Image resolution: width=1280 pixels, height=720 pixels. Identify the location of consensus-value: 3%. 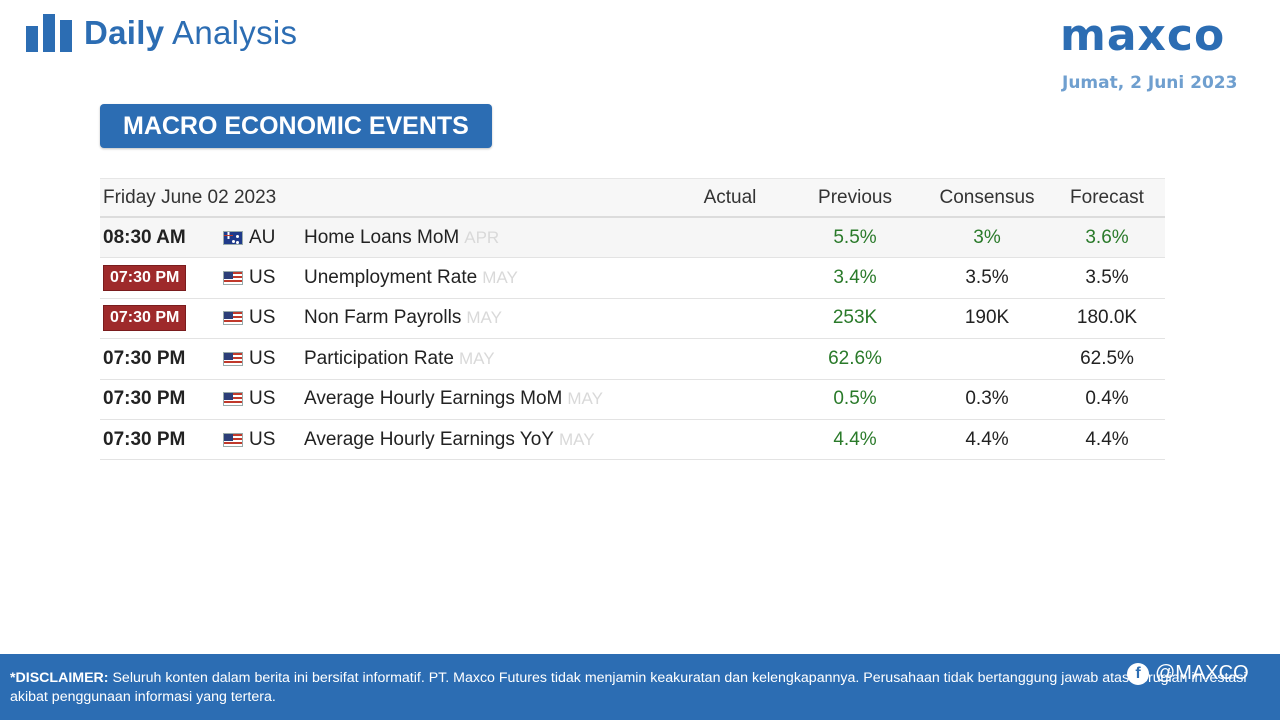
(987, 237).